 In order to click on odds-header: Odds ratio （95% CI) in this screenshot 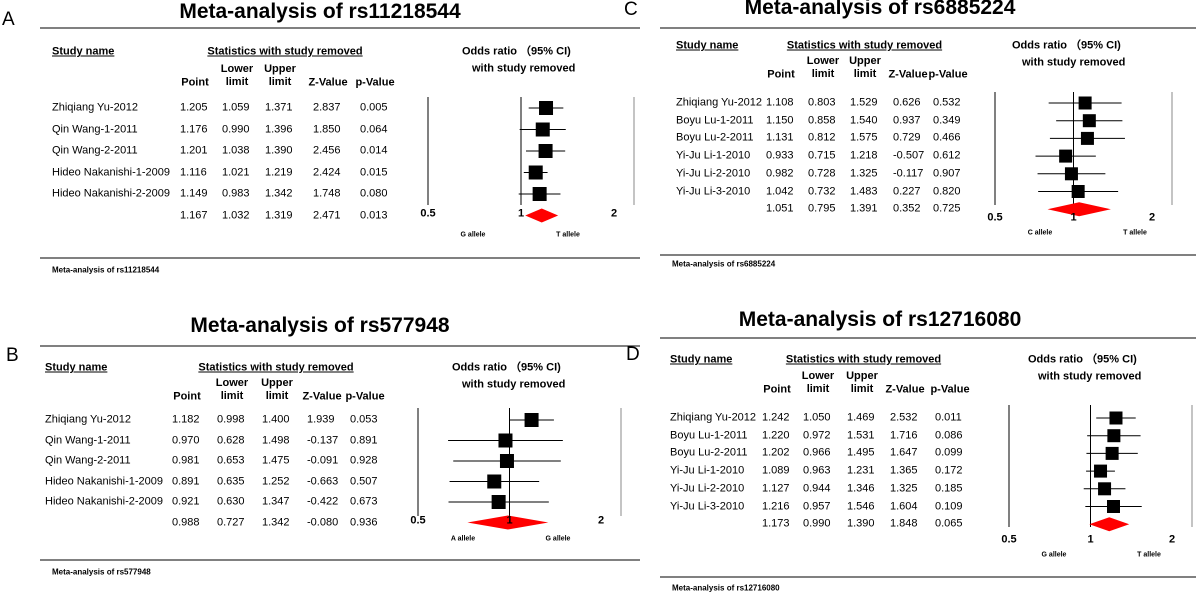, I will do `click(506, 367)`.